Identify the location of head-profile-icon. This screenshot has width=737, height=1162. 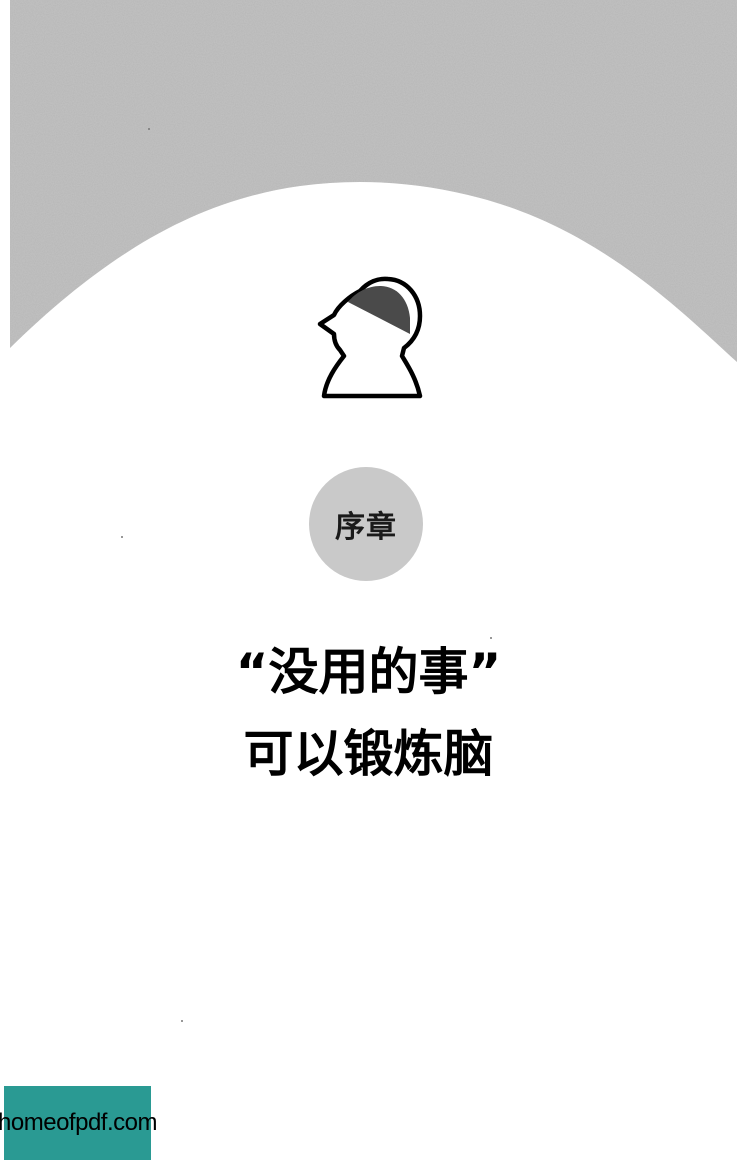
(370, 337).